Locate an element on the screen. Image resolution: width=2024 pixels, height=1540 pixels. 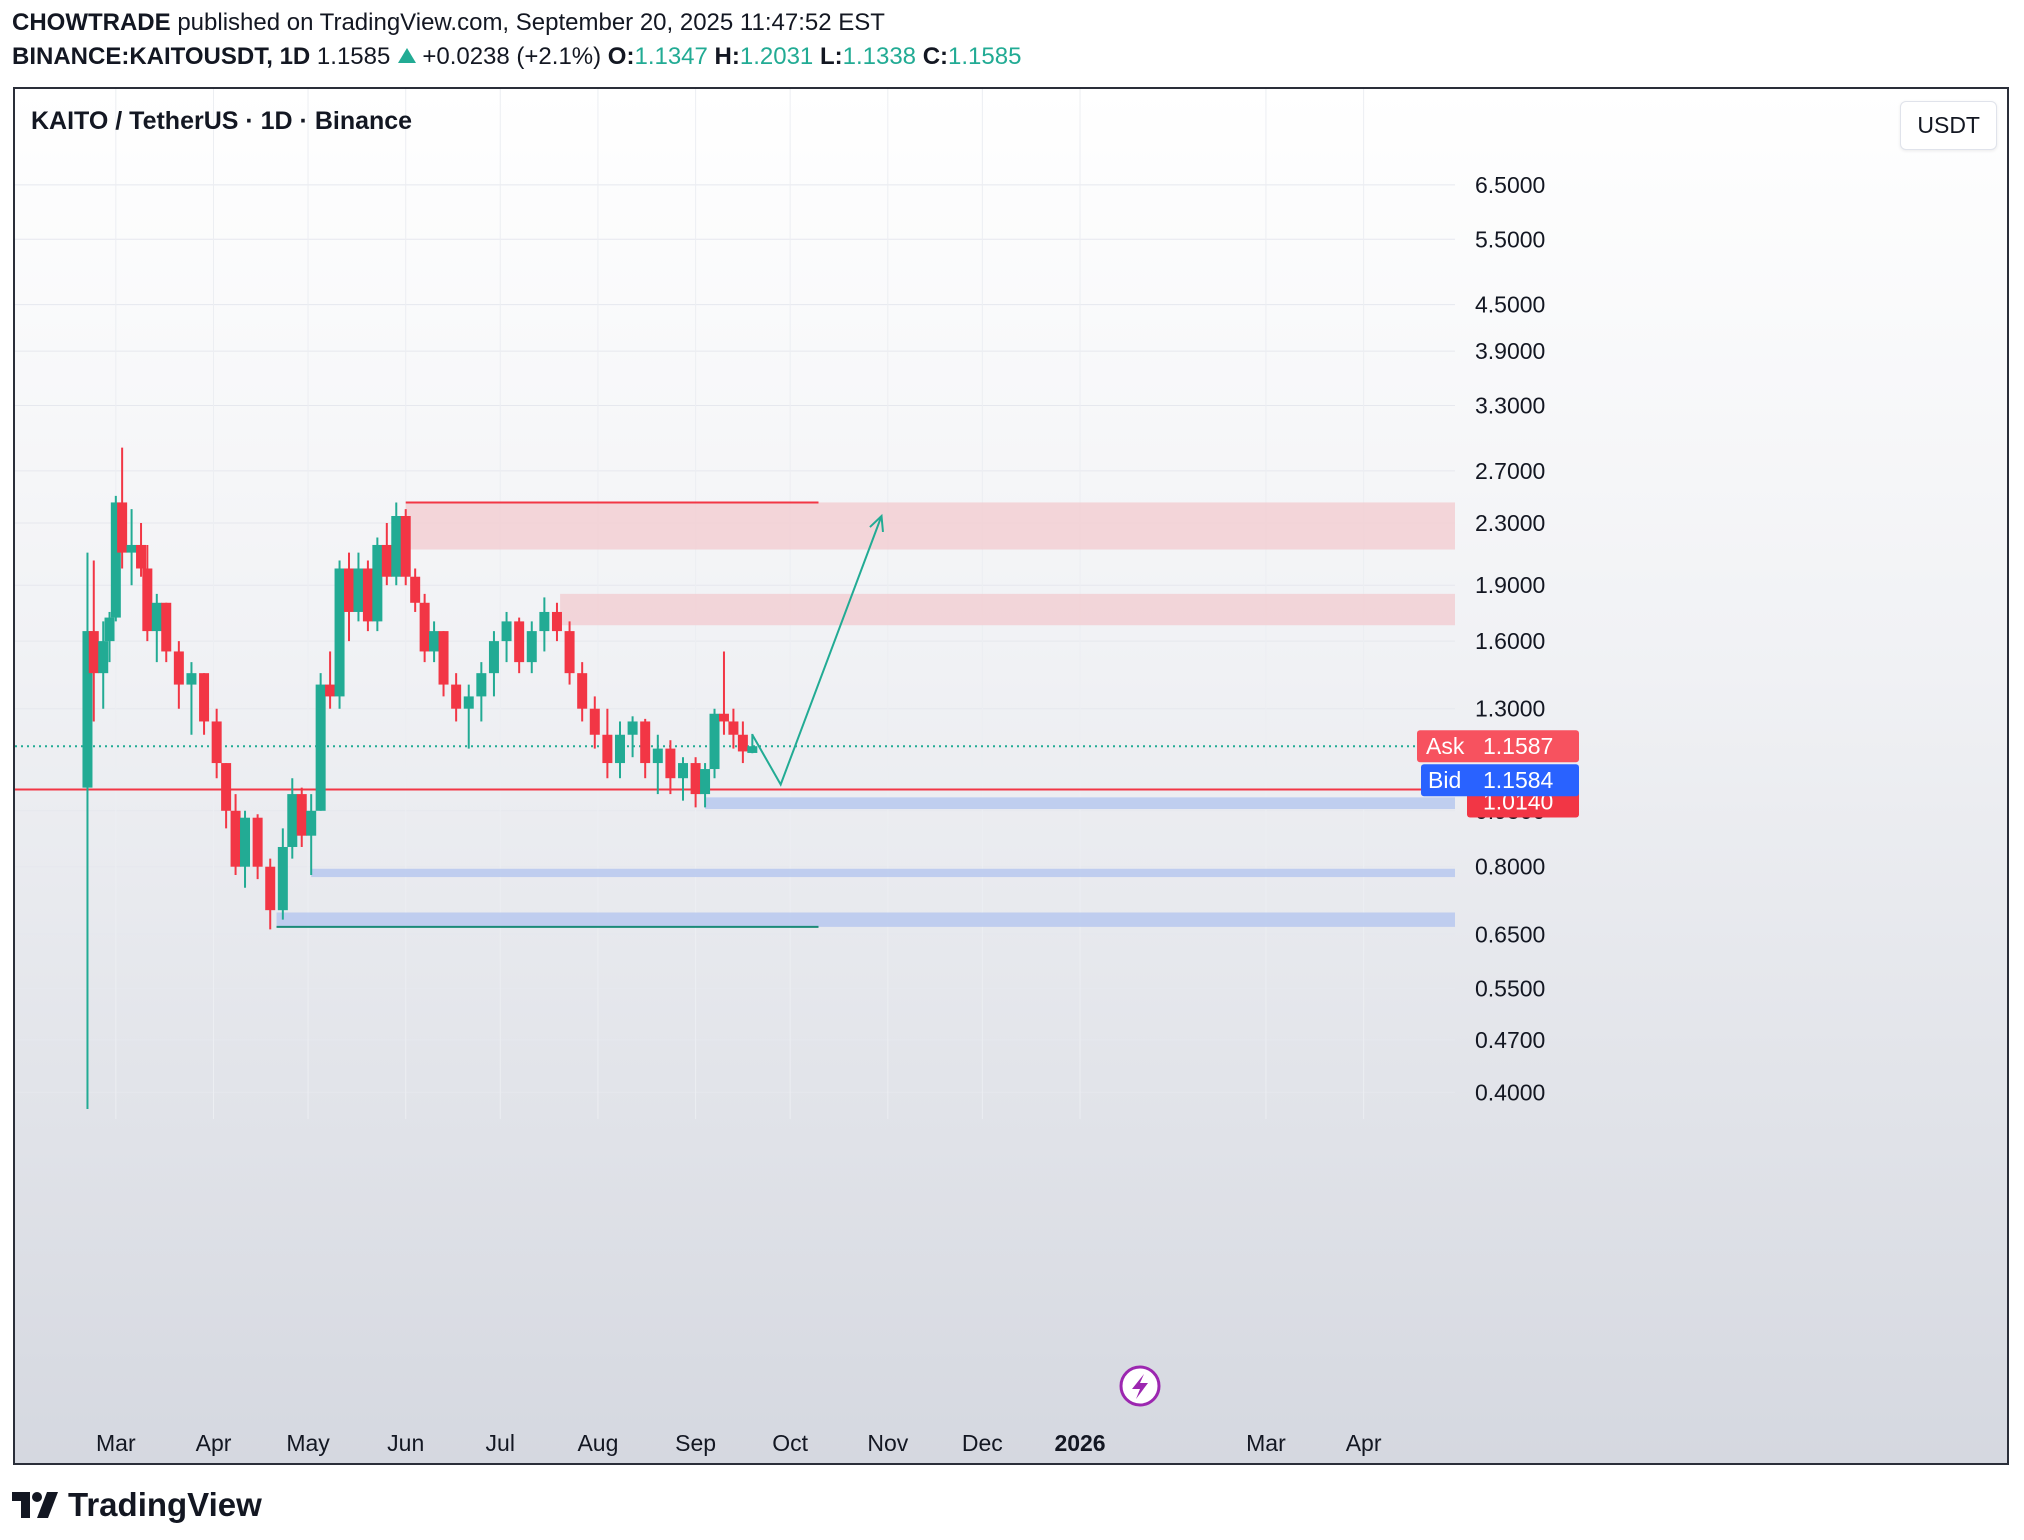
symbol-label: BINANCE:KAITOUSDT, 1D is located at coordinates (161, 56).